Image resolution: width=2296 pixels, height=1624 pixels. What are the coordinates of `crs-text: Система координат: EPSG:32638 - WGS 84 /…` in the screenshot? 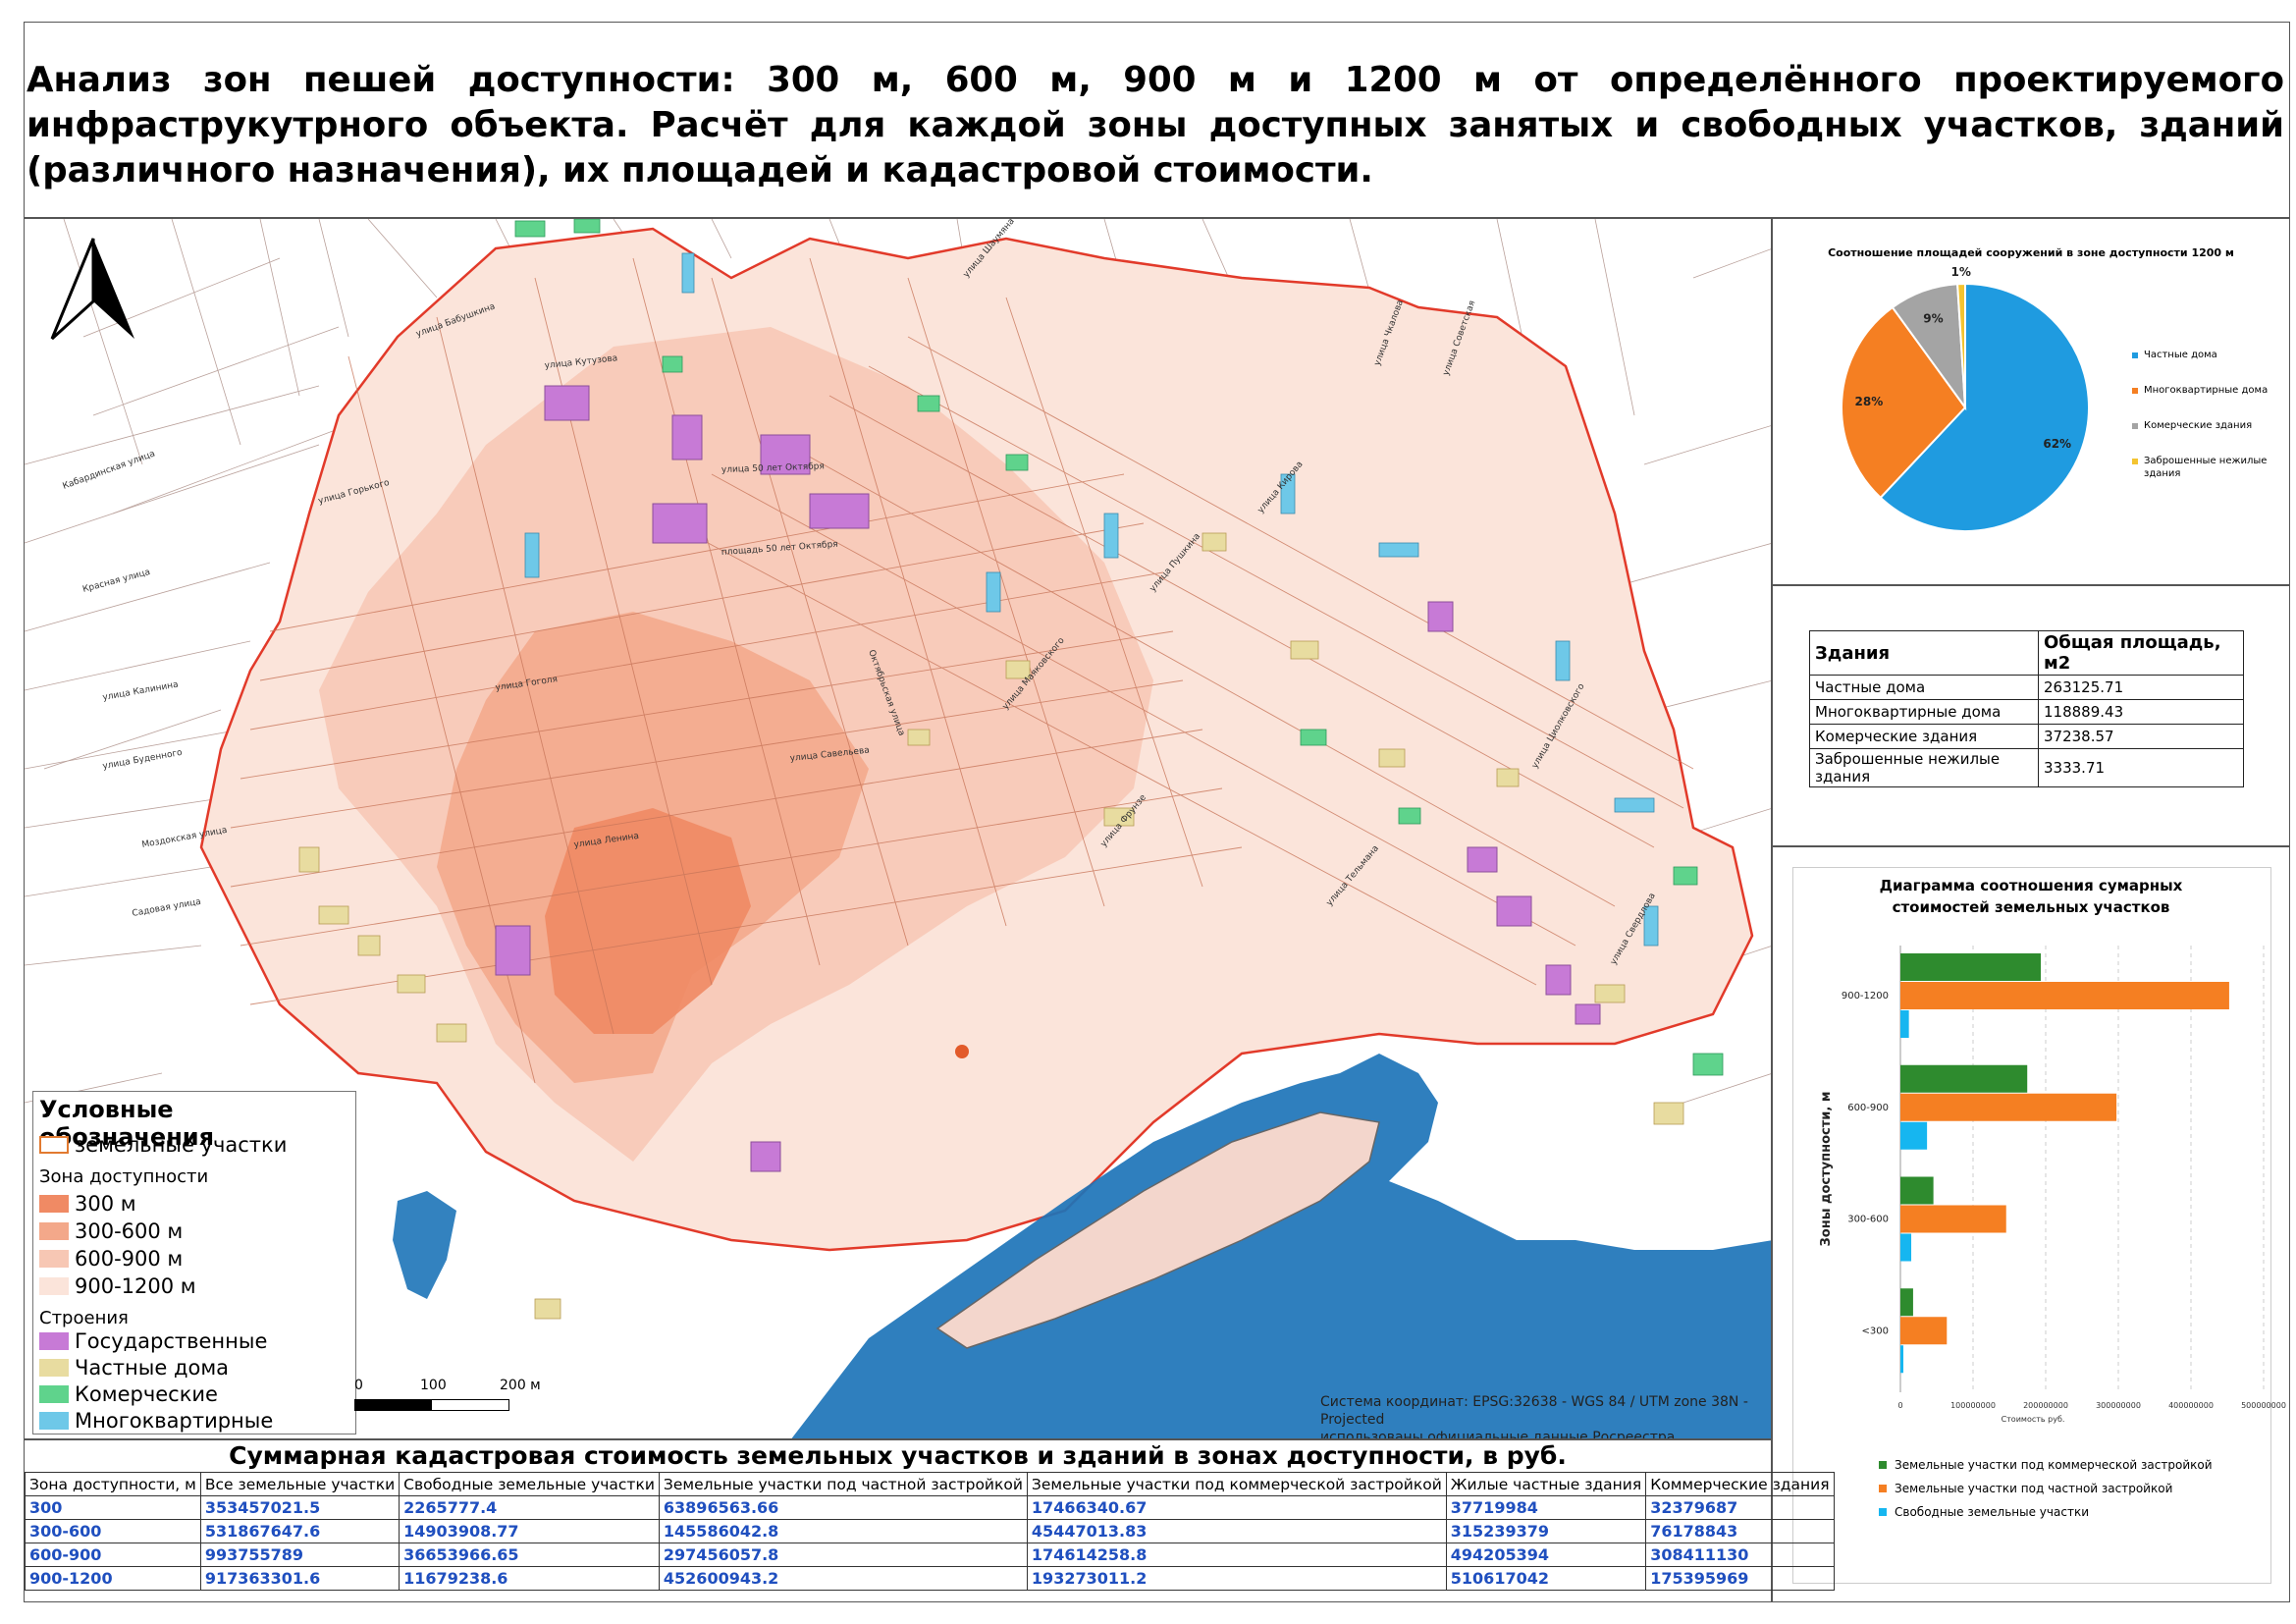 It's located at (1534, 1411).